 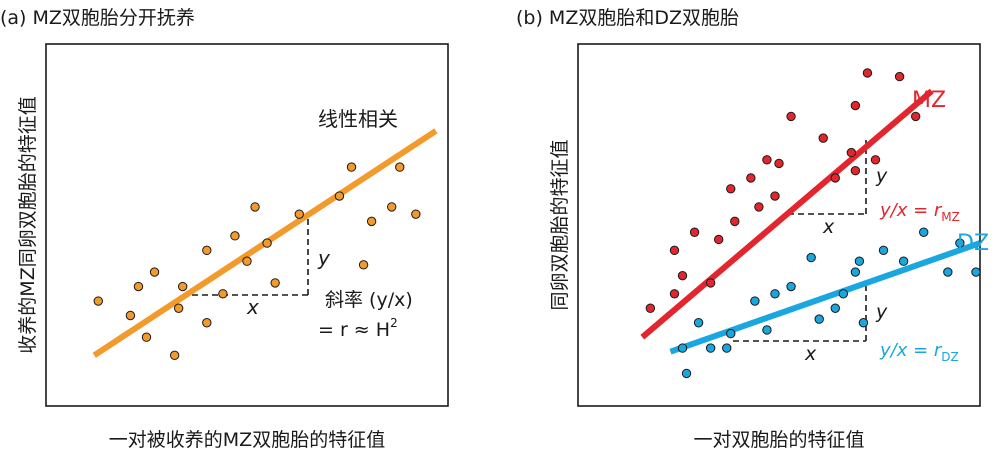 What do you see at coordinates (783, 190) in the screenshot?
I see `mz-points` at bounding box center [783, 190].